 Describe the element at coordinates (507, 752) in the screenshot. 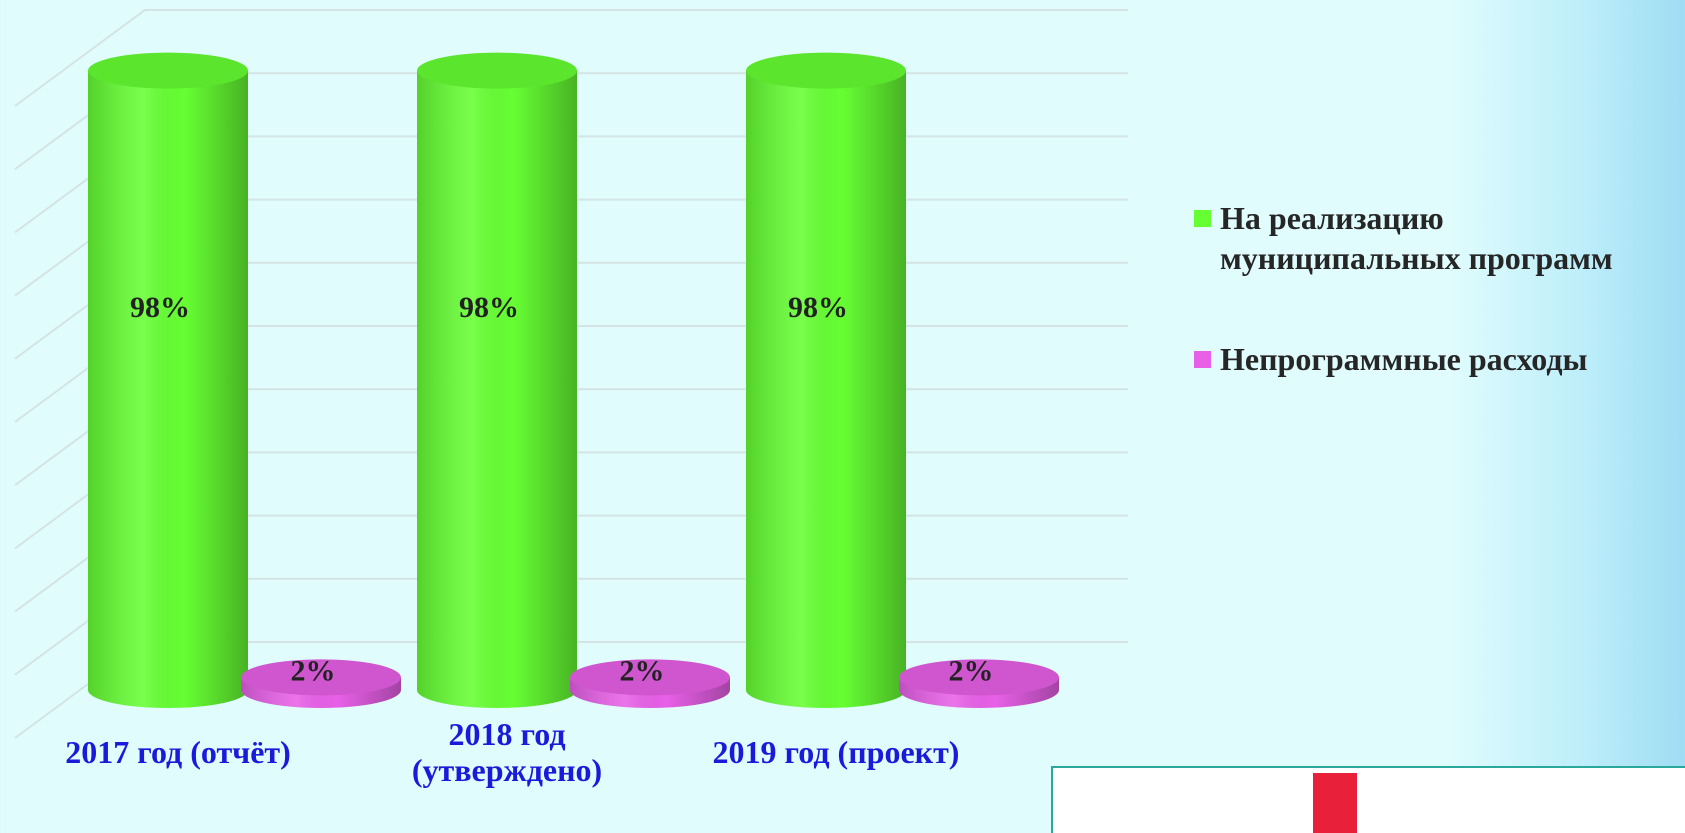

I see `x-tick-label: 2018 год (утверждено)` at that location.